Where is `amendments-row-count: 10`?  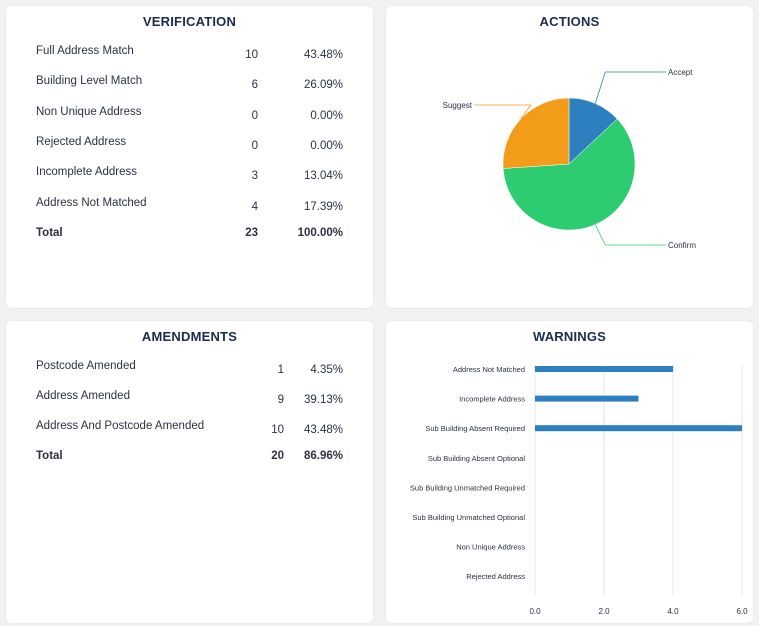 amendments-row-count: 10 is located at coordinates (277, 430).